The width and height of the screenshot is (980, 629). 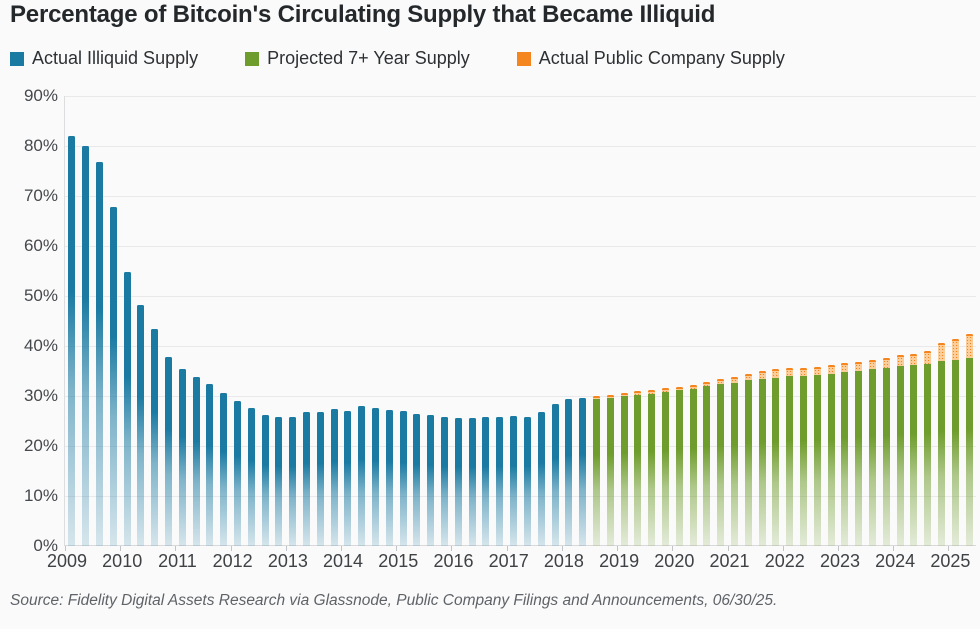 What do you see at coordinates (520, 346) in the screenshot?
I see `gridline-40pct` at bounding box center [520, 346].